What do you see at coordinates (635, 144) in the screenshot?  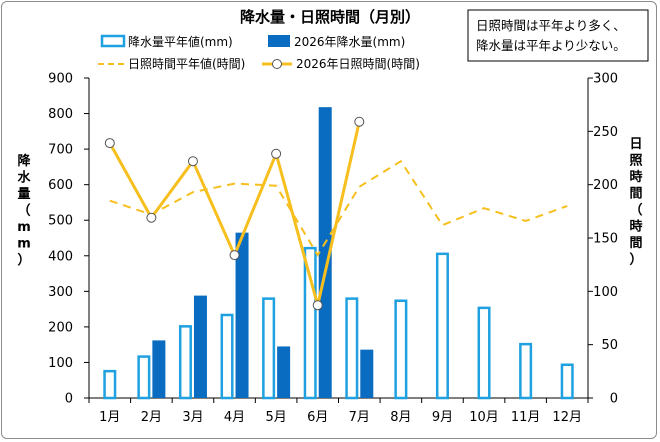 I see `y-axis-title-right-char: 日` at bounding box center [635, 144].